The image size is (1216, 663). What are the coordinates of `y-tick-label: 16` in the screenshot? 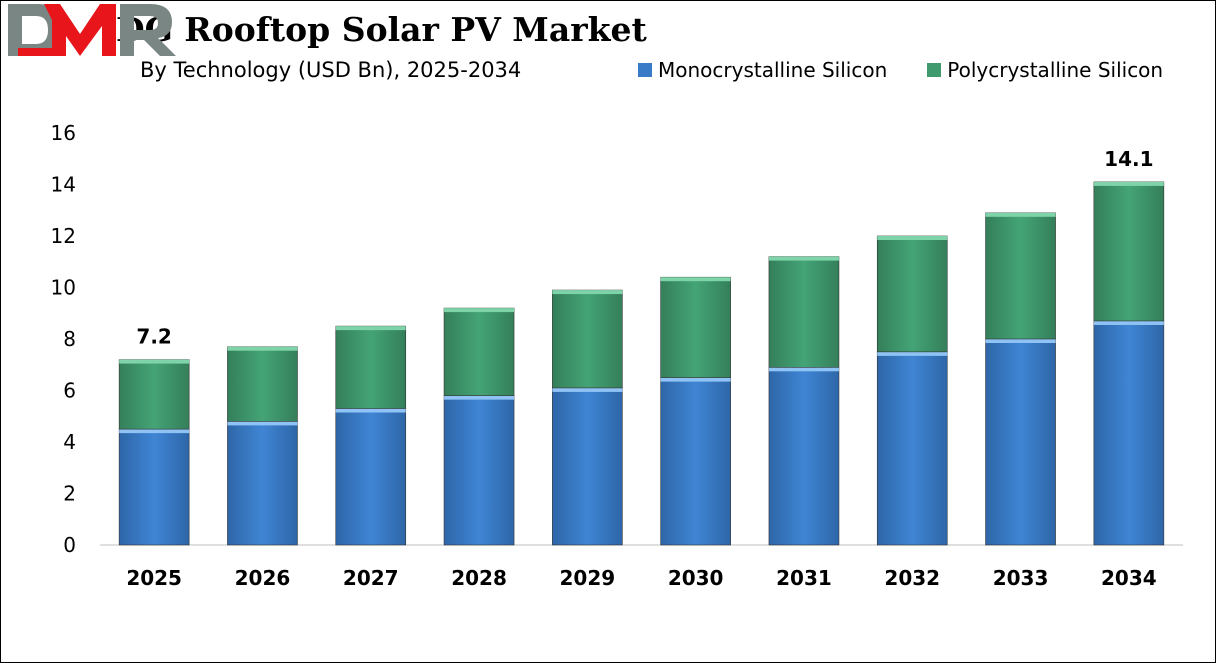 It's located at (63, 133).